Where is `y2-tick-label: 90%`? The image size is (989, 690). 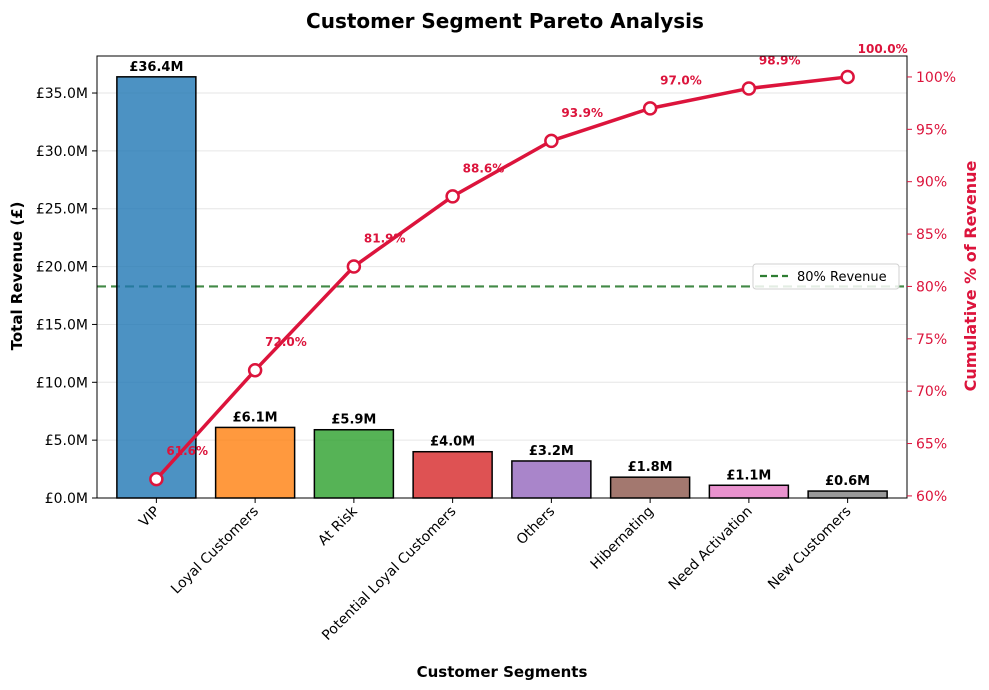
y2-tick-label: 90% is located at coordinates (931, 183).